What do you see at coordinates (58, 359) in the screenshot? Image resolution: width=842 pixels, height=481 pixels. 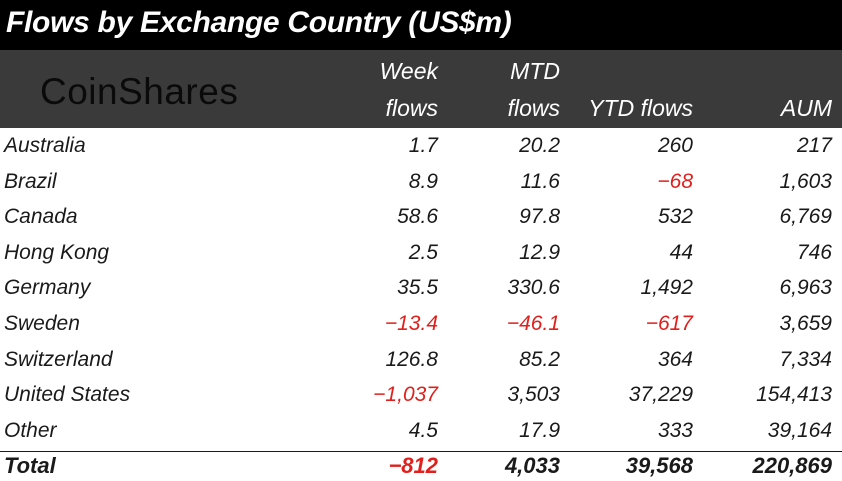 I see `row-country-label: Switzerland` at bounding box center [58, 359].